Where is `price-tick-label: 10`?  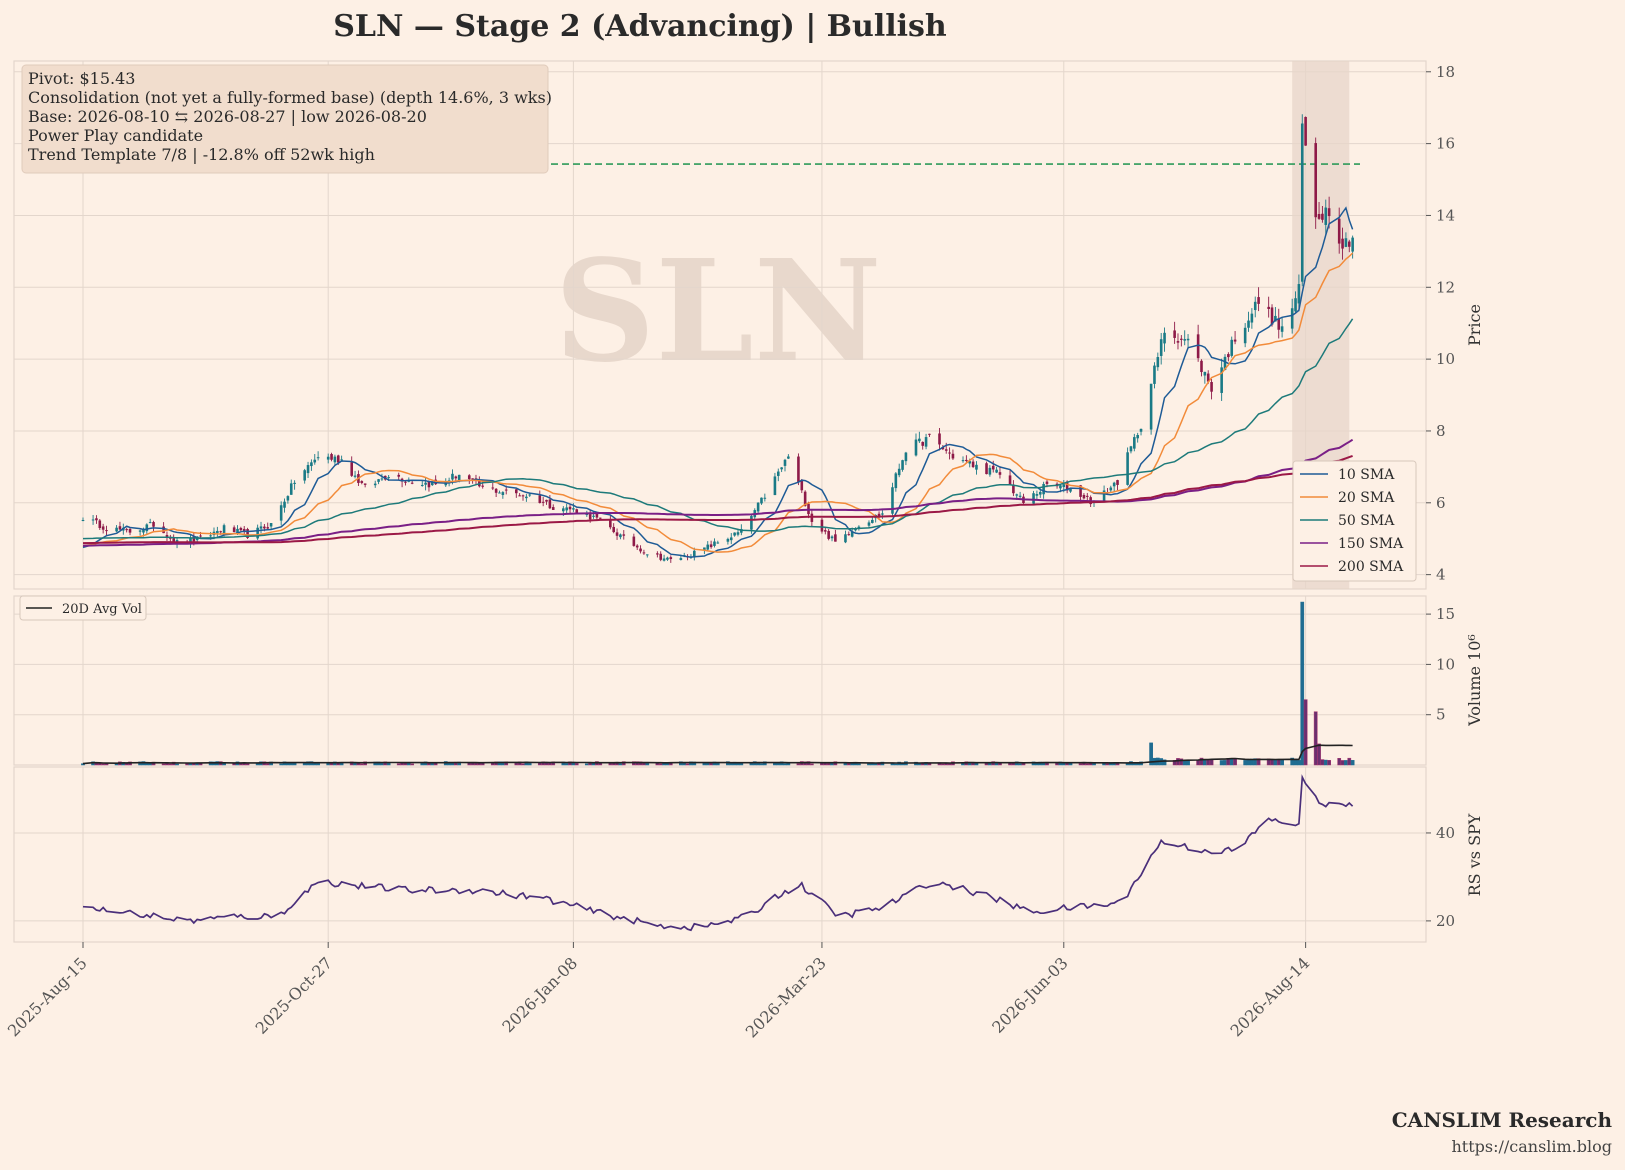
price-tick-label: 10 is located at coordinates (1445, 359).